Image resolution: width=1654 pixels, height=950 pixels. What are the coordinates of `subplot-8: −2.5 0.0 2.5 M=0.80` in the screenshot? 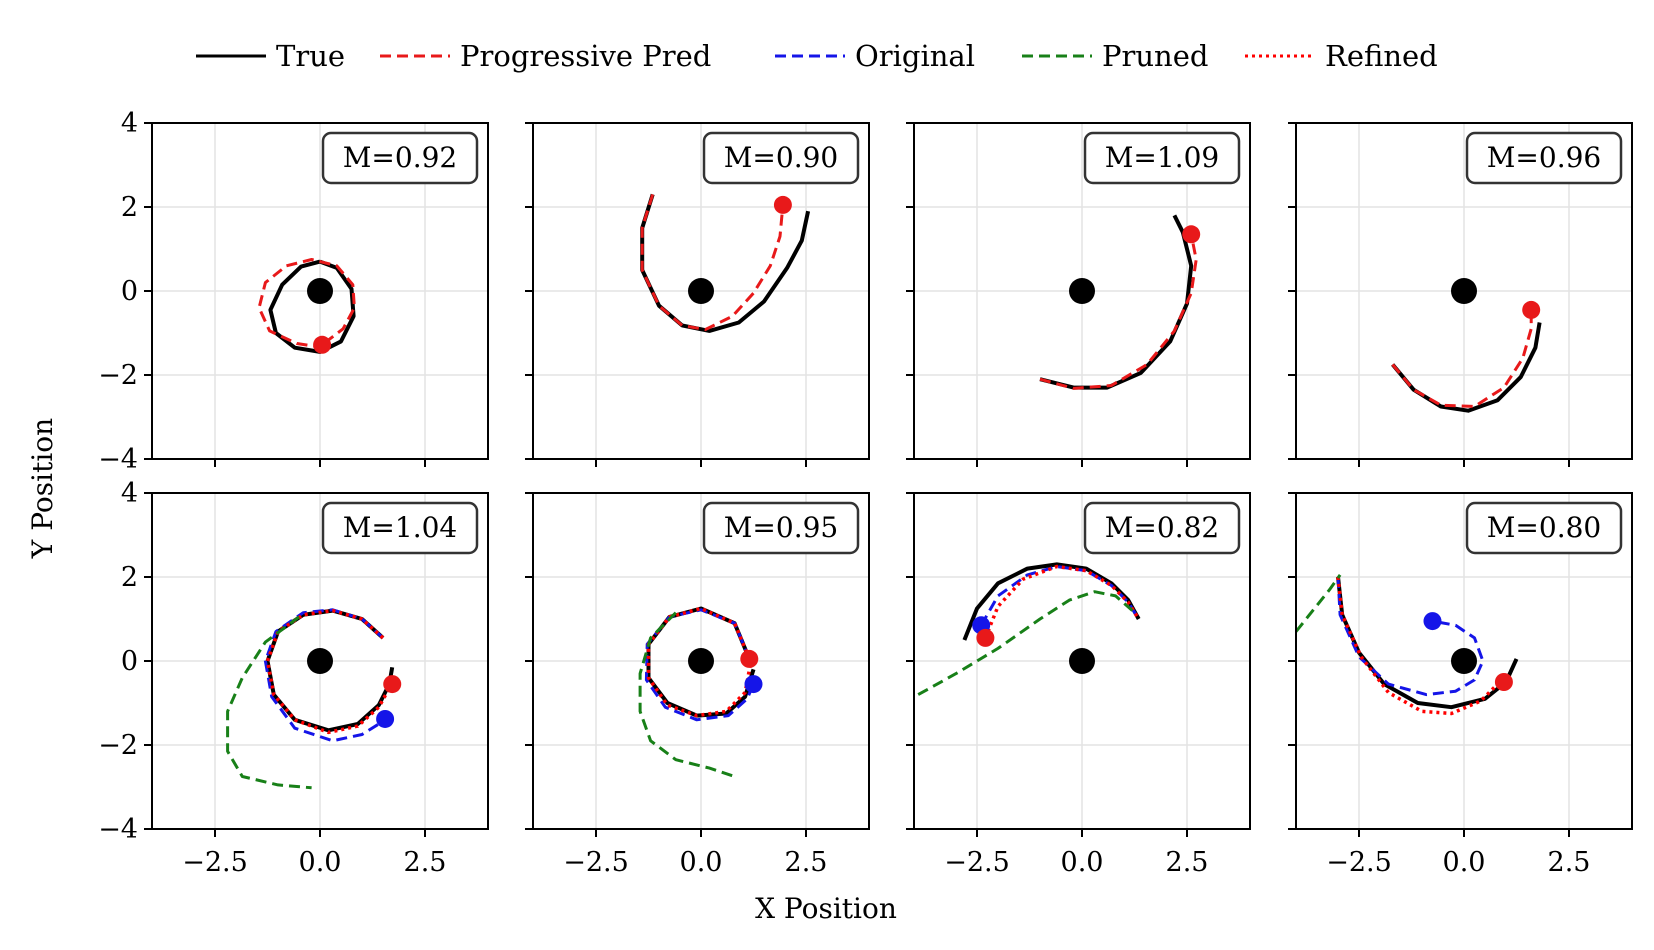 It's located at (1460, 685).